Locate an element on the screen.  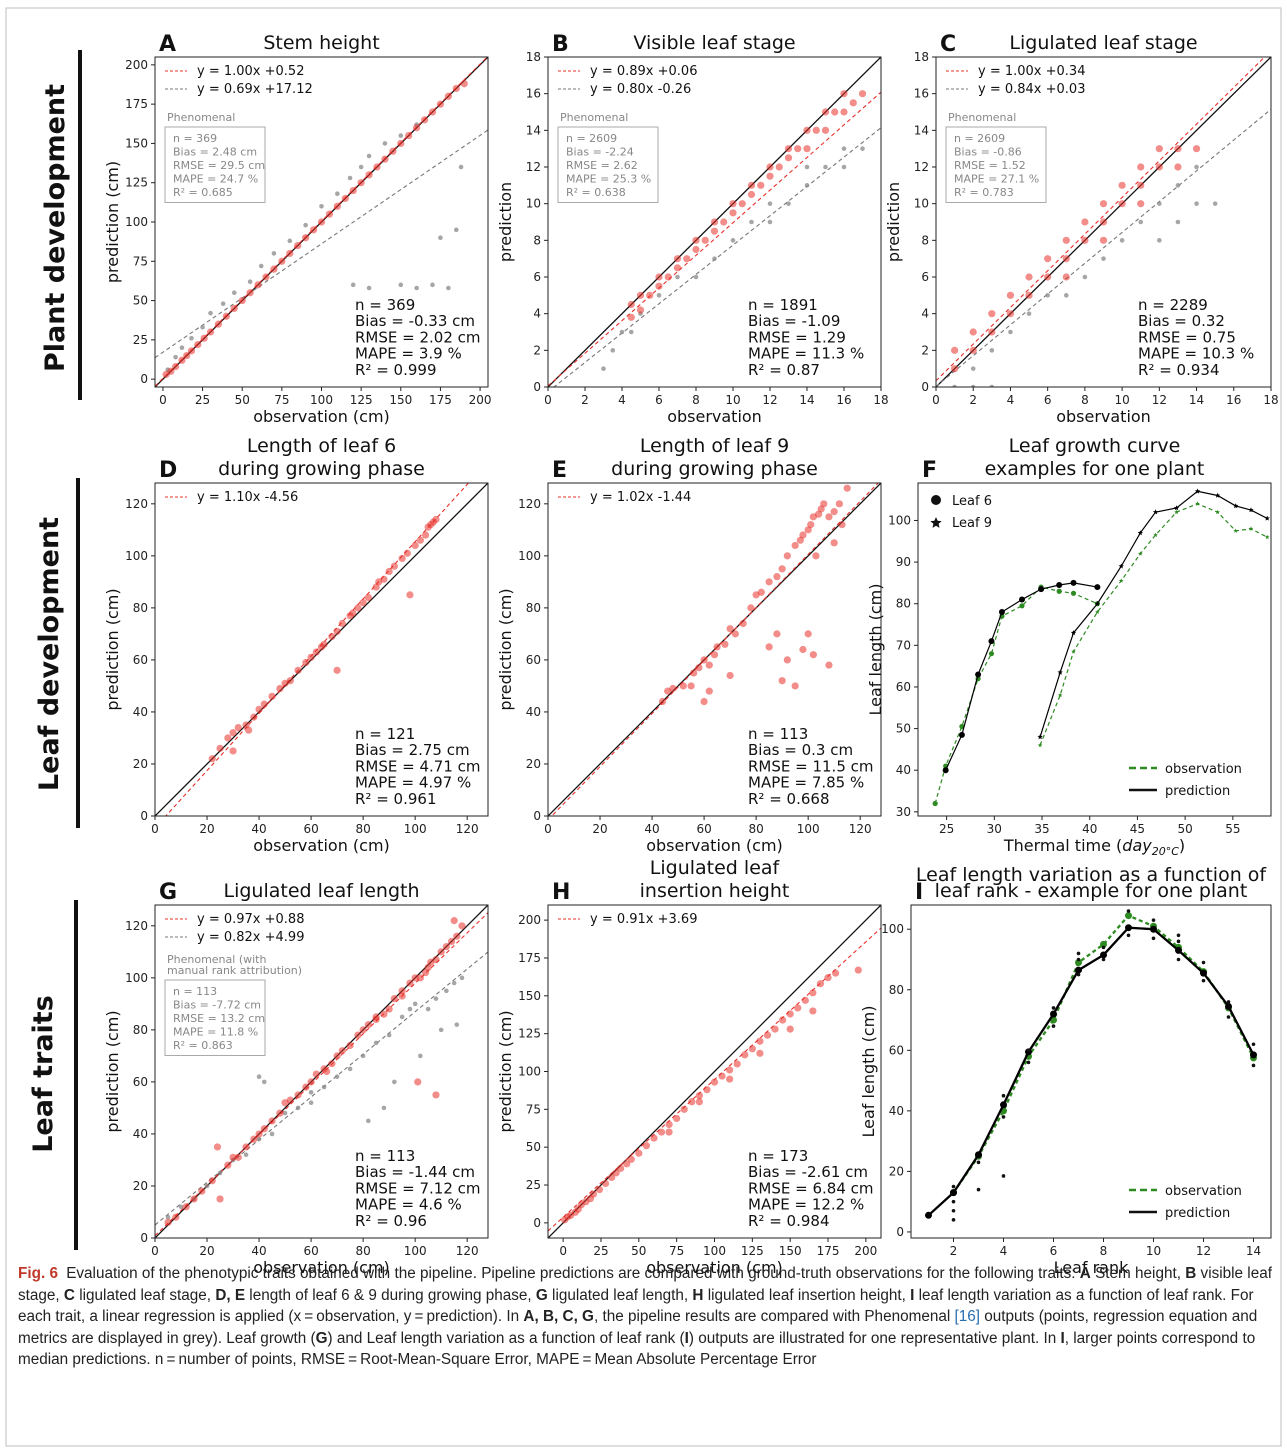
x-tick-label: 150 is located at coordinates (790, 1251).